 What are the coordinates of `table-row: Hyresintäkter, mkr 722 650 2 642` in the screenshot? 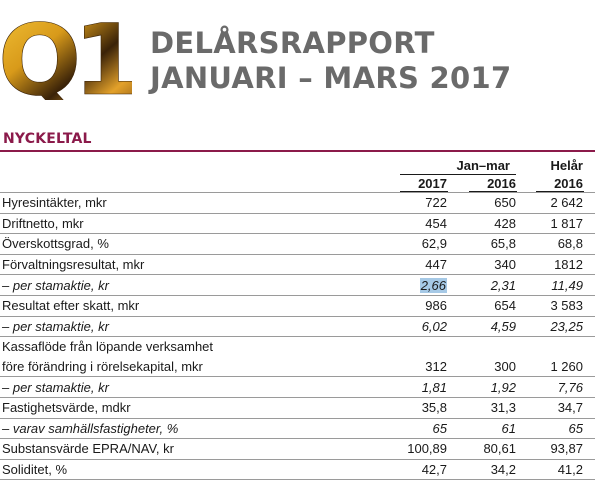 It's located at (297, 203).